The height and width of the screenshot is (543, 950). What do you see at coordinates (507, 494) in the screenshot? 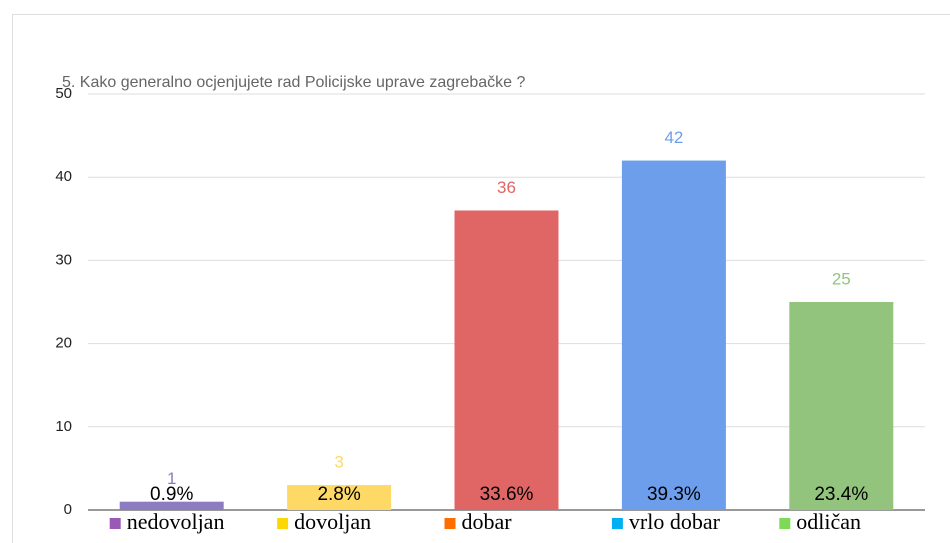
I see `percent-label: 33.6%` at bounding box center [507, 494].